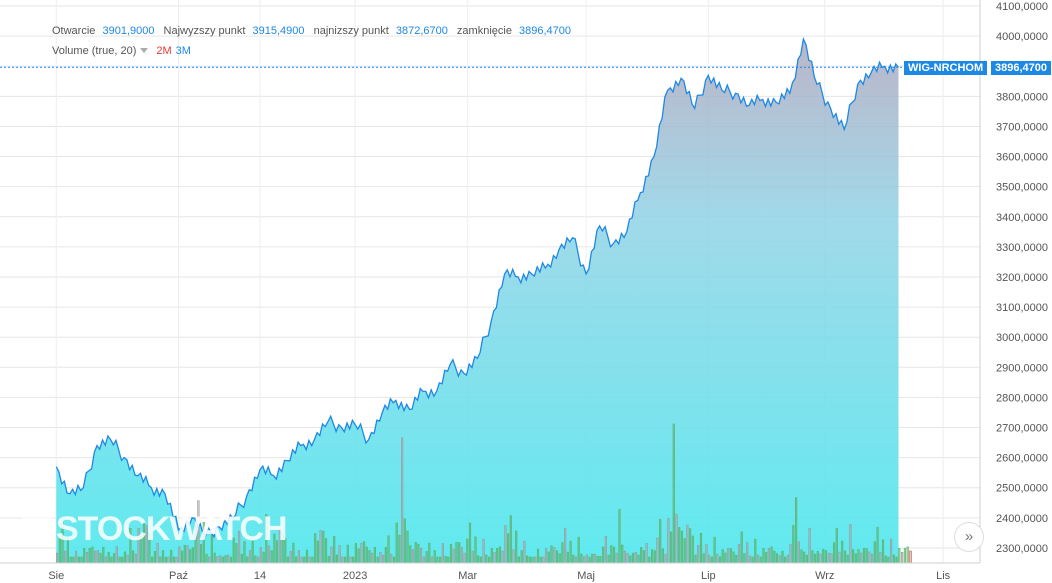 The width and height of the screenshot is (1052, 583). What do you see at coordinates (467, 576) in the screenshot?
I see `x-tick-label: Mar` at bounding box center [467, 576].